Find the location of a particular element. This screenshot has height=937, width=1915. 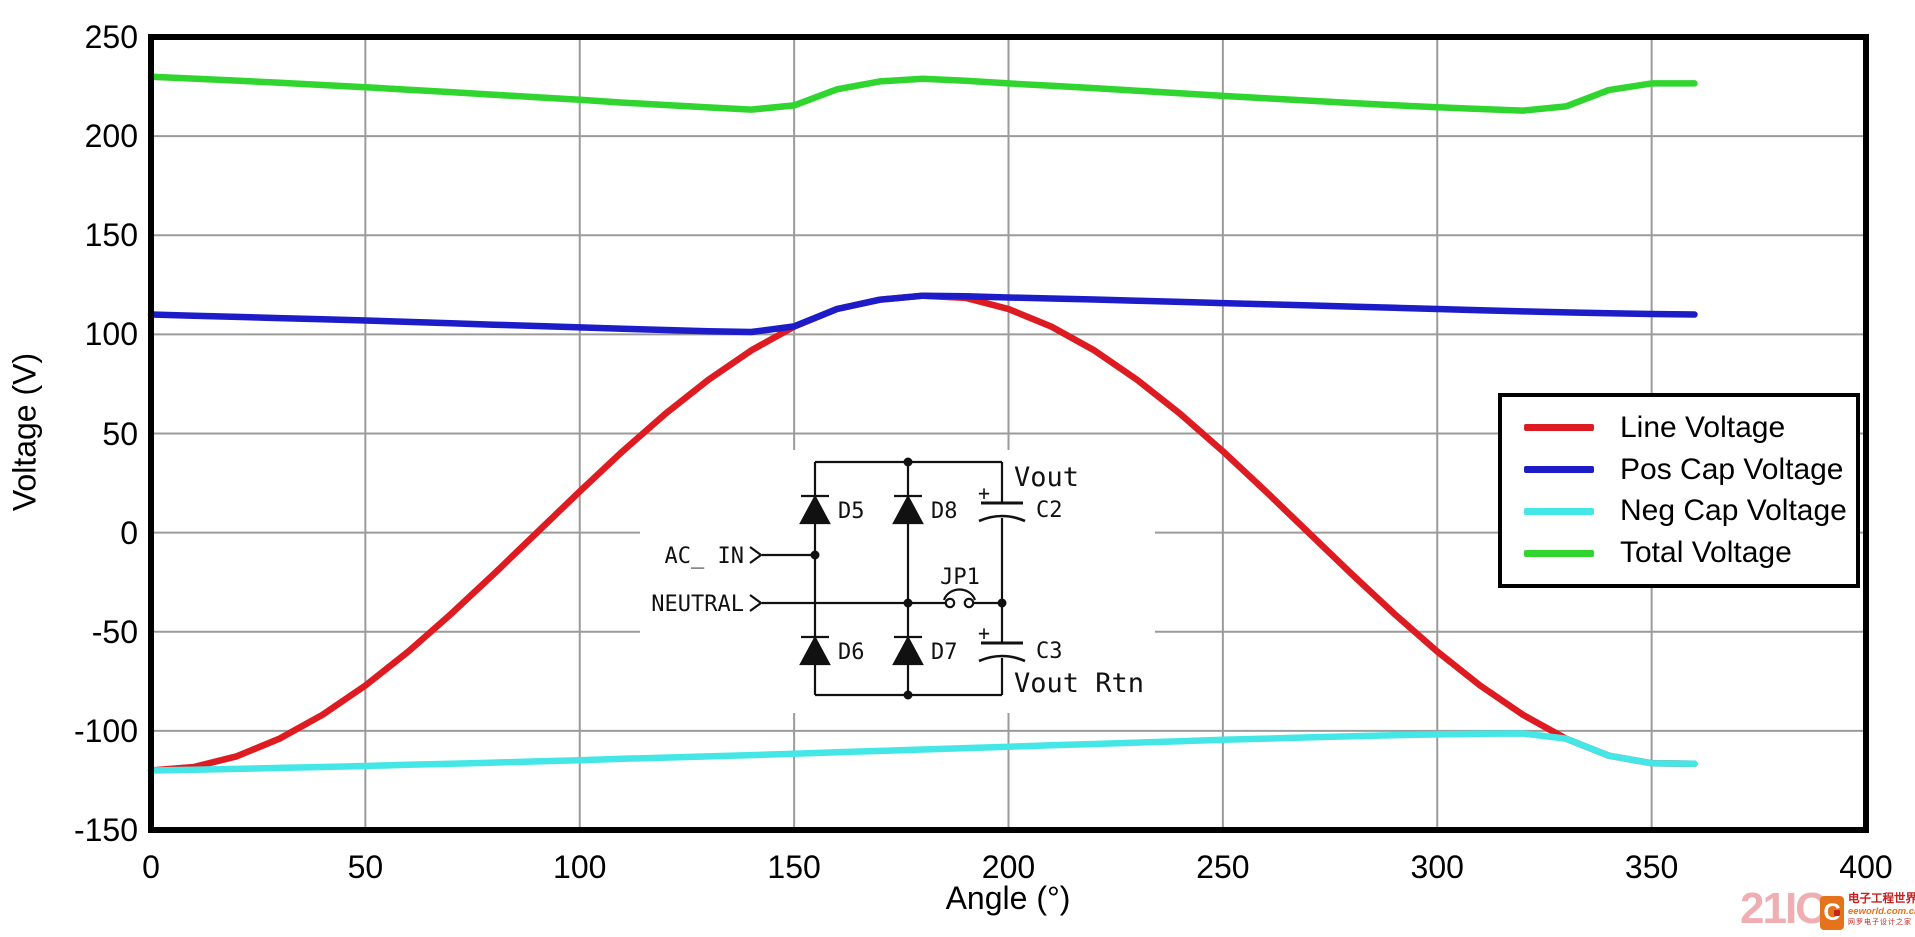

jumper-jp1-arc is located at coordinates (959, 594).